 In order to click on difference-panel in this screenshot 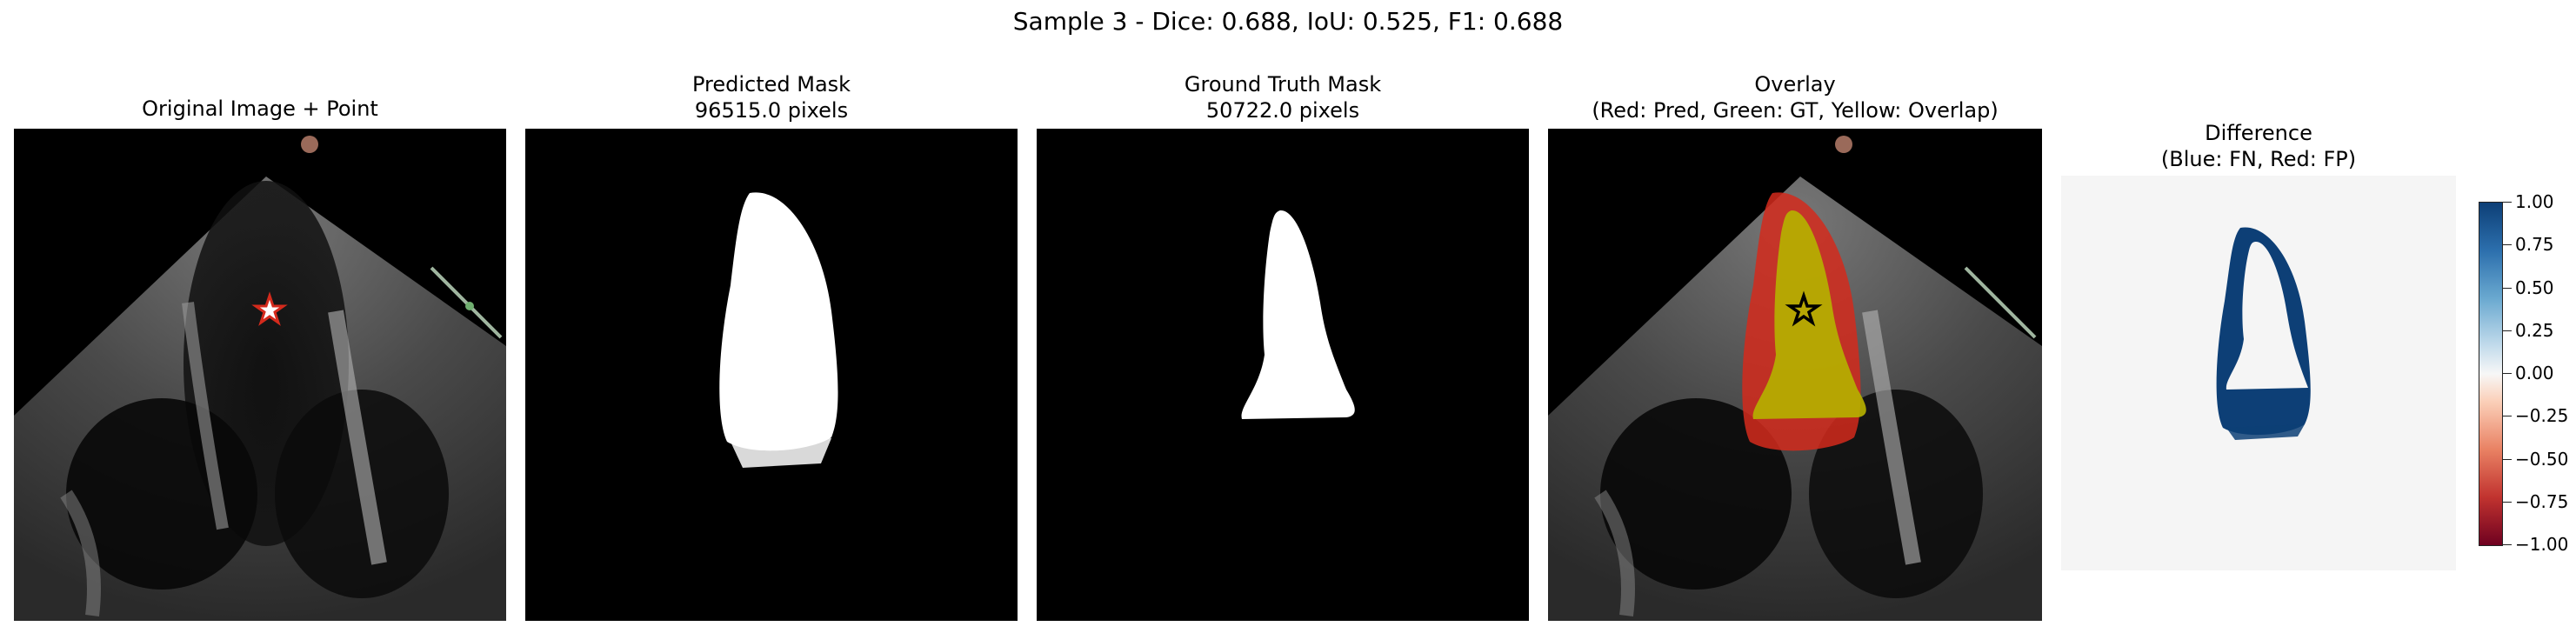, I will do `click(2258, 373)`.